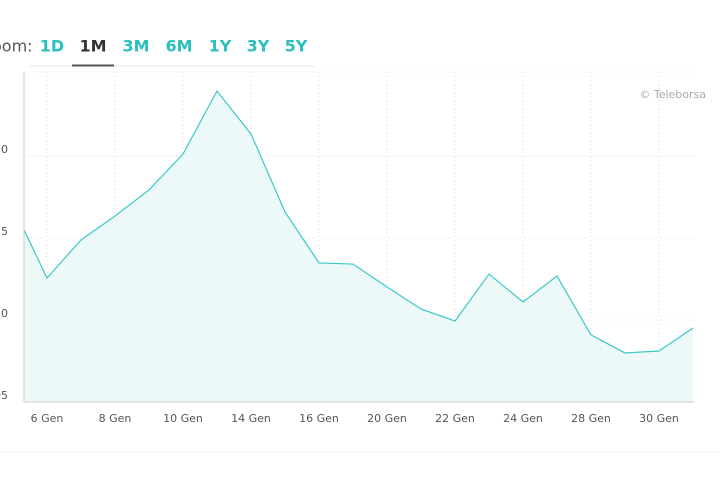  Describe the element at coordinates (251, 418) in the screenshot. I see `x-tick-label: 14 Gen` at that location.